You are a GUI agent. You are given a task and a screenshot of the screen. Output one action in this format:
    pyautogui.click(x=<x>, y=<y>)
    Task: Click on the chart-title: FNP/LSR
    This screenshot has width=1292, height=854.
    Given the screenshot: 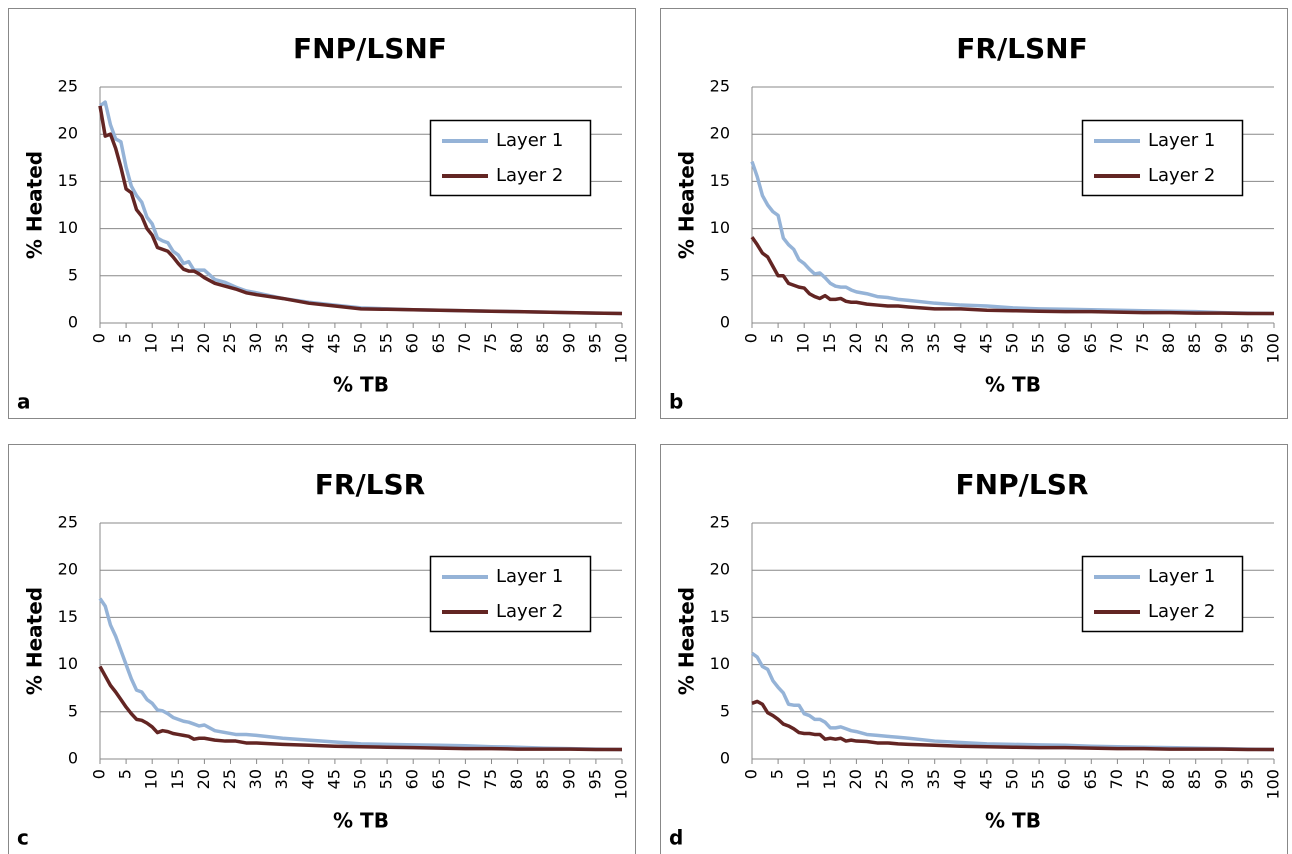 What is the action you would take?
    pyautogui.click(x=1022, y=484)
    